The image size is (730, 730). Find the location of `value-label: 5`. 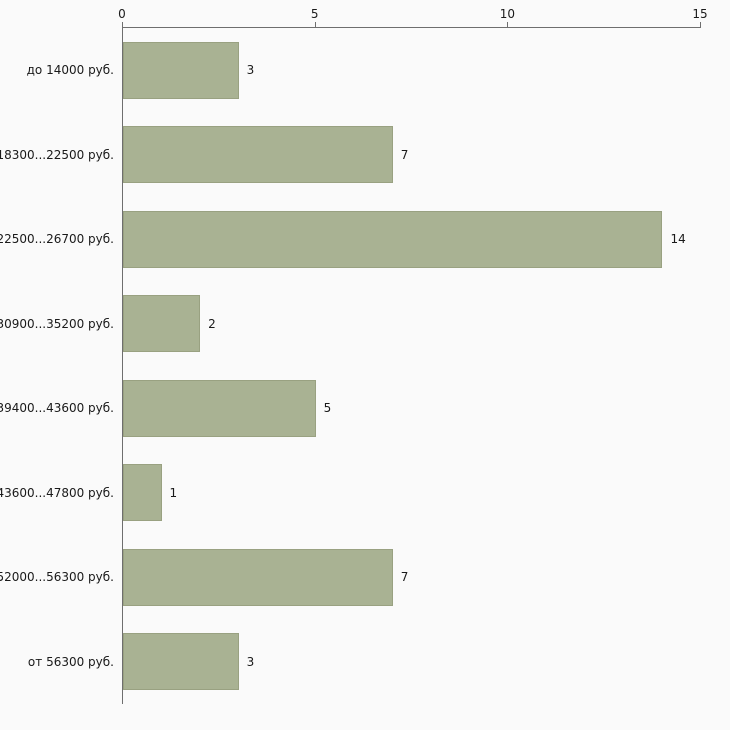

value-label: 5 is located at coordinates (327, 408).